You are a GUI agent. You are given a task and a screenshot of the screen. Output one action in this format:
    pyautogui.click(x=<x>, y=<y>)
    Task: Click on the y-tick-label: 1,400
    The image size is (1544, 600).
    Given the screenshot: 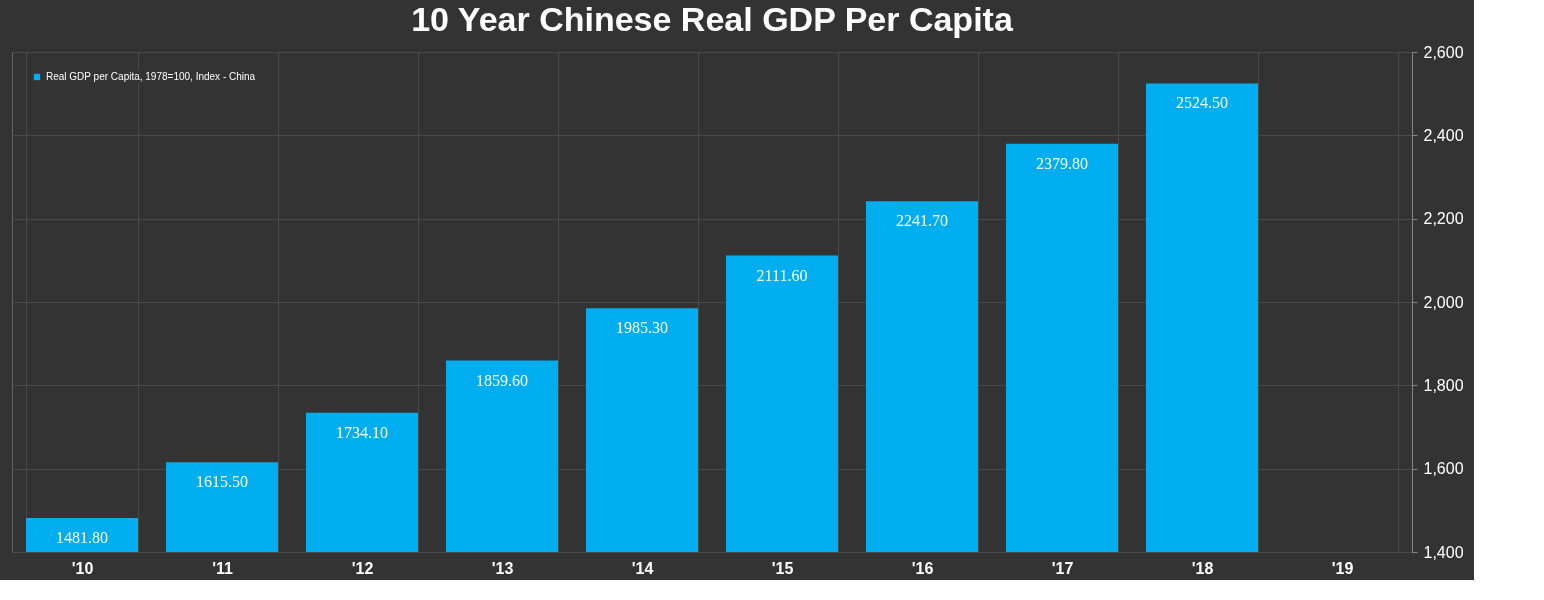 What is the action you would take?
    pyautogui.click(x=1443, y=552)
    